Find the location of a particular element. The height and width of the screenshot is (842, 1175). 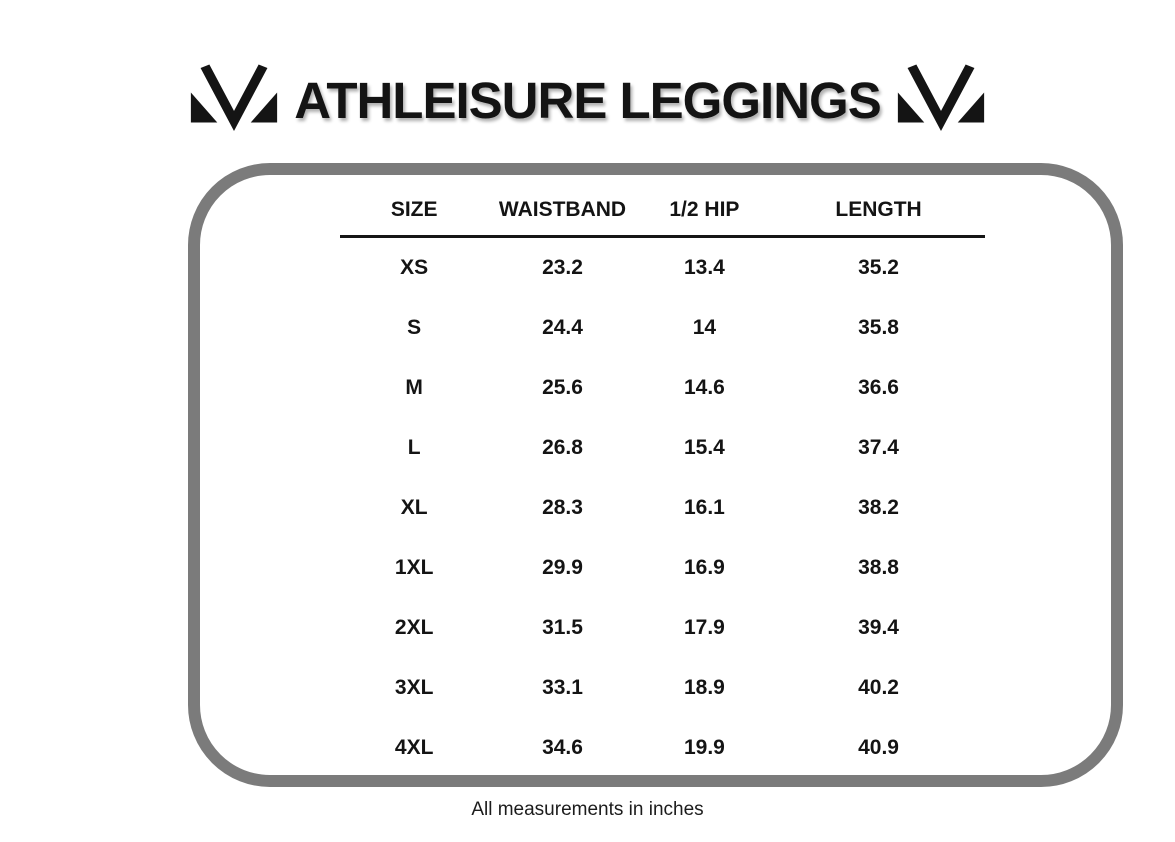

page-title: ATHLEISURE LEGGINGS is located at coordinates (587, 100).